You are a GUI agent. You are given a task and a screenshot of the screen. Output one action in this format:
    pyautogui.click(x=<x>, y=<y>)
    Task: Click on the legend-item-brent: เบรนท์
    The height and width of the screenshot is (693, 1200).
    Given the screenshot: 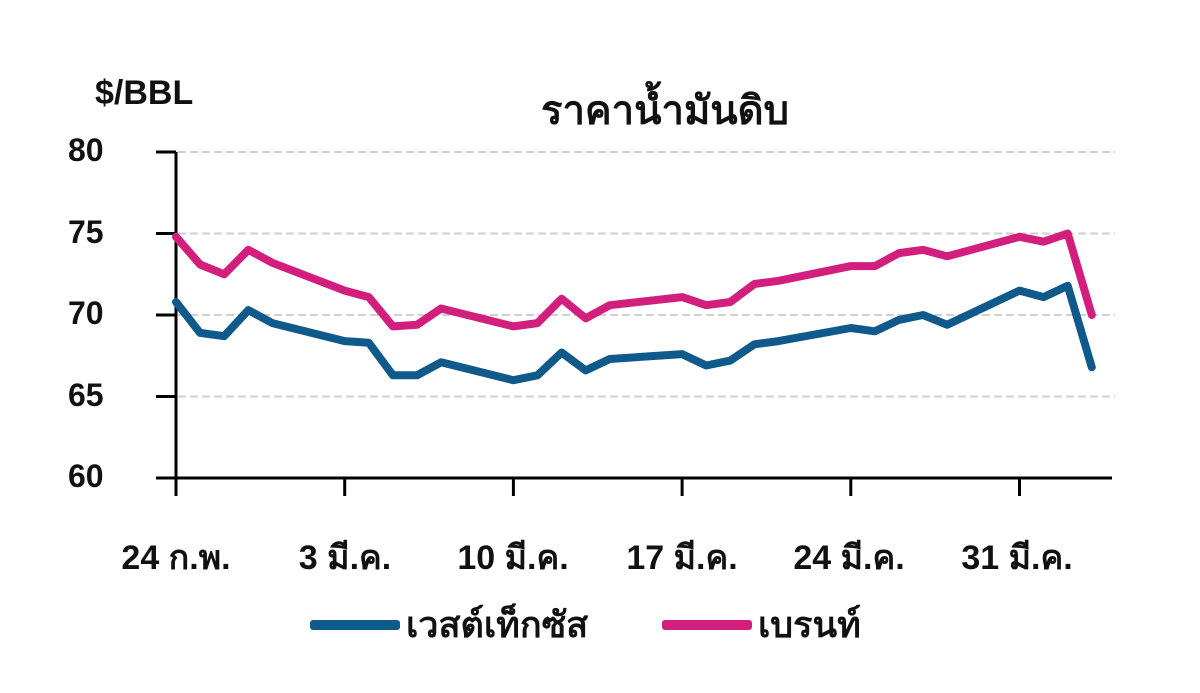 What is the action you would take?
    pyautogui.click(x=761, y=624)
    